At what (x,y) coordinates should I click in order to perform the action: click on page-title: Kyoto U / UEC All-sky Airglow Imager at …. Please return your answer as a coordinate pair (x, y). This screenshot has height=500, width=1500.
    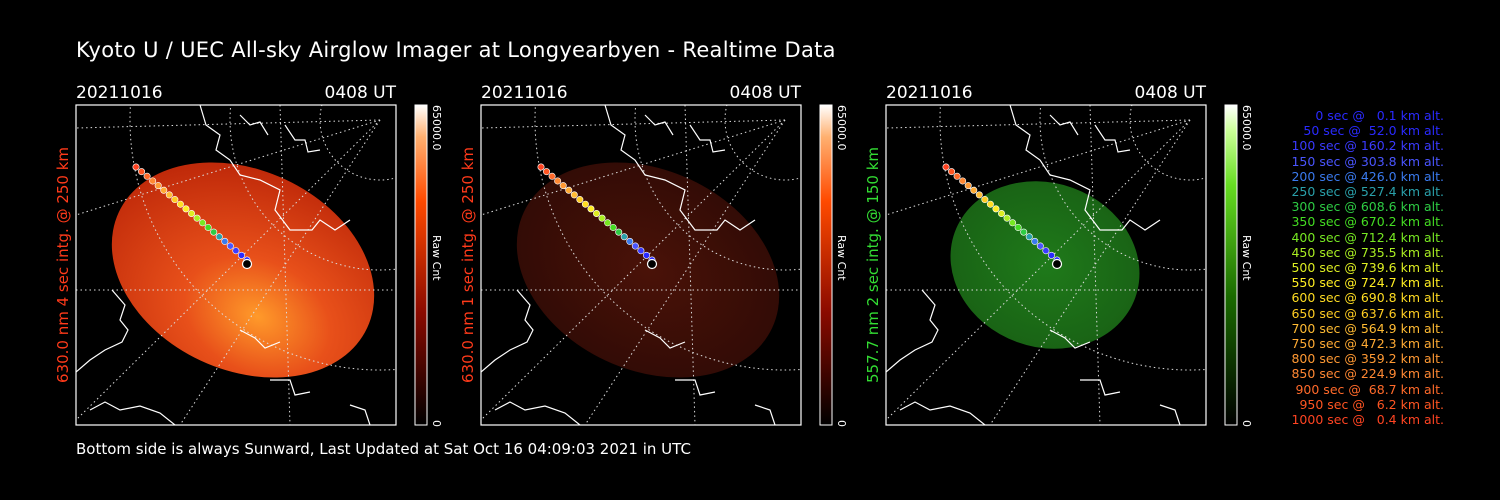
    Looking at the image, I should click on (456, 50).